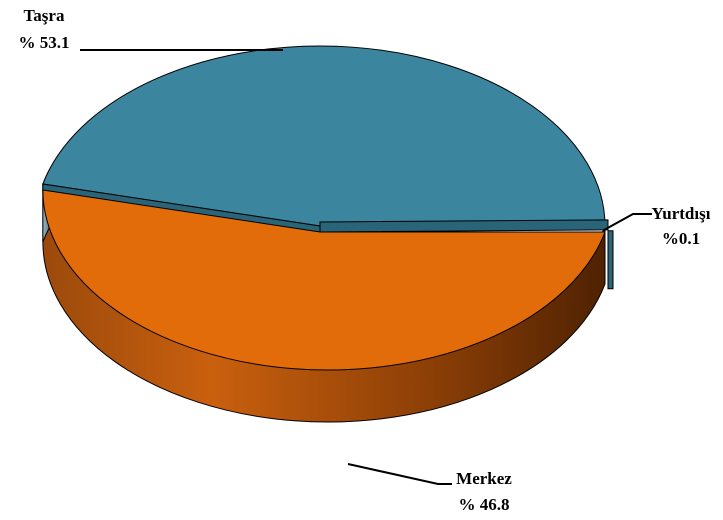 The height and width of the screenshot is (520, 723). I want to click on label-tasra-value: % 53.1, so click(44, 42).